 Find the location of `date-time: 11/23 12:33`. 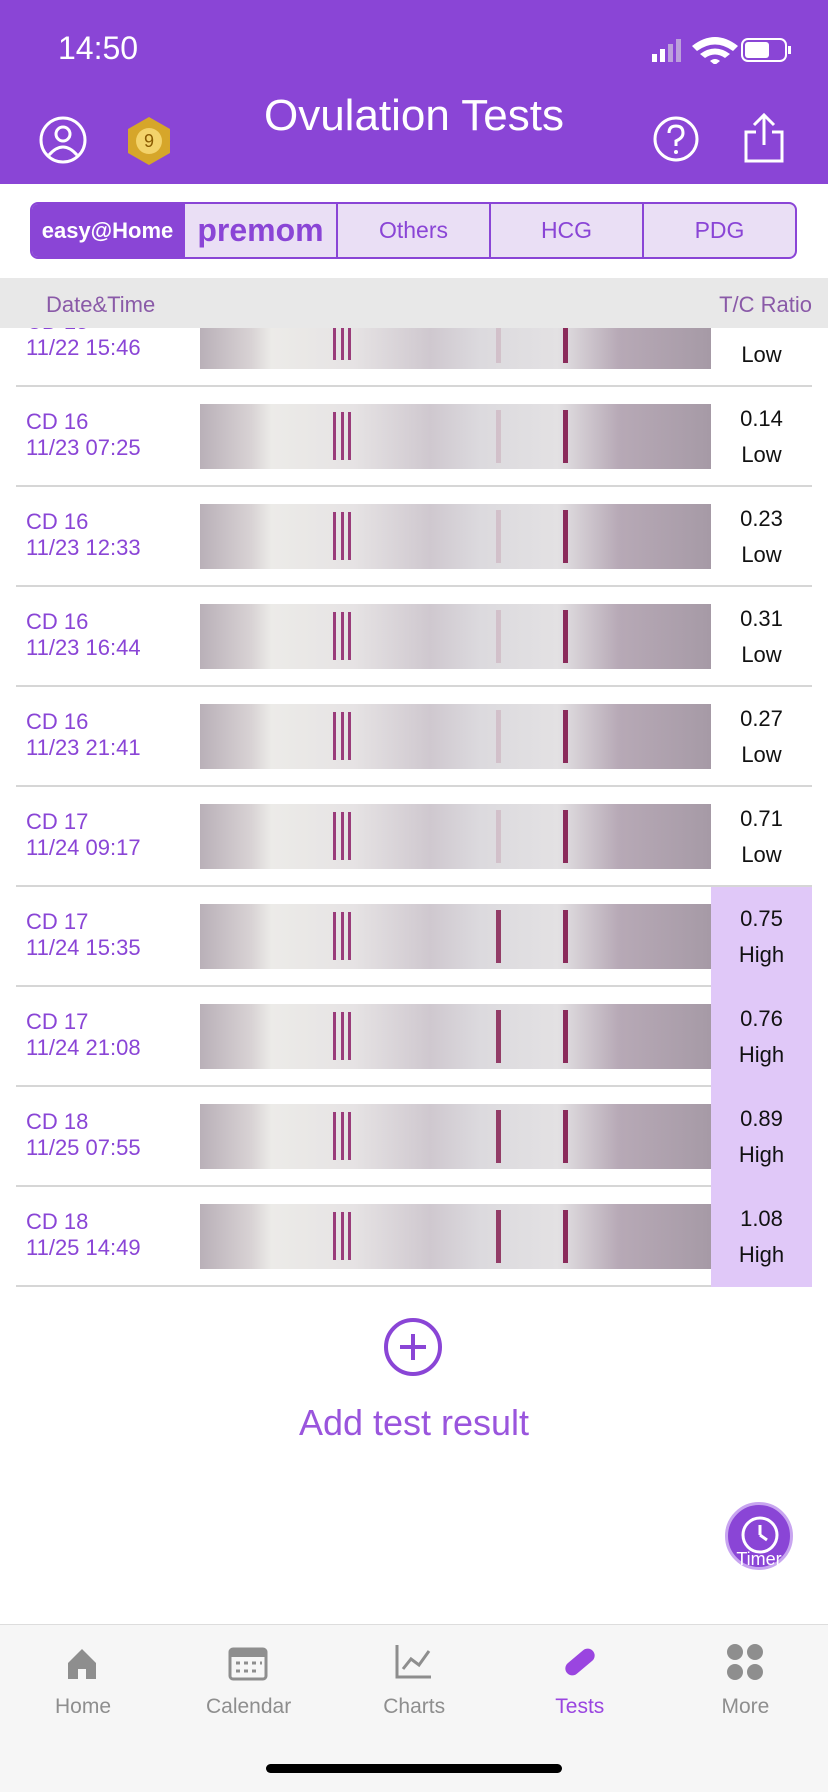

date-time: 11/23 12:33 is located at coordinates (83, 547).